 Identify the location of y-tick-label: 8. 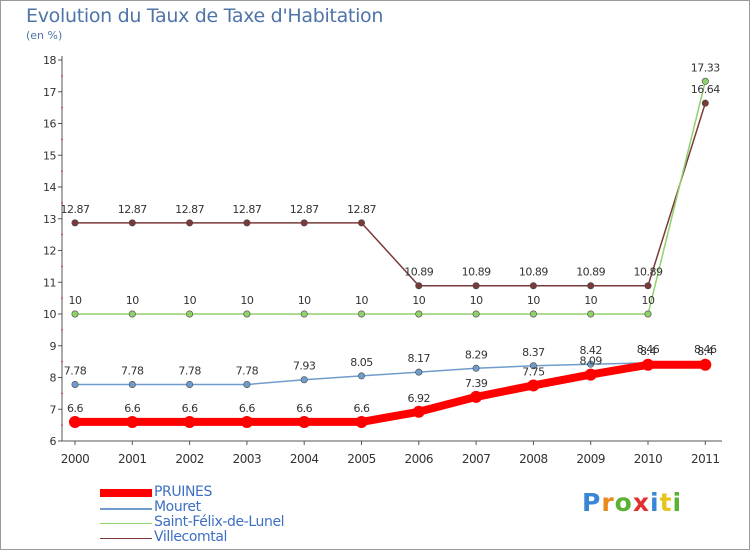
(53, 378).